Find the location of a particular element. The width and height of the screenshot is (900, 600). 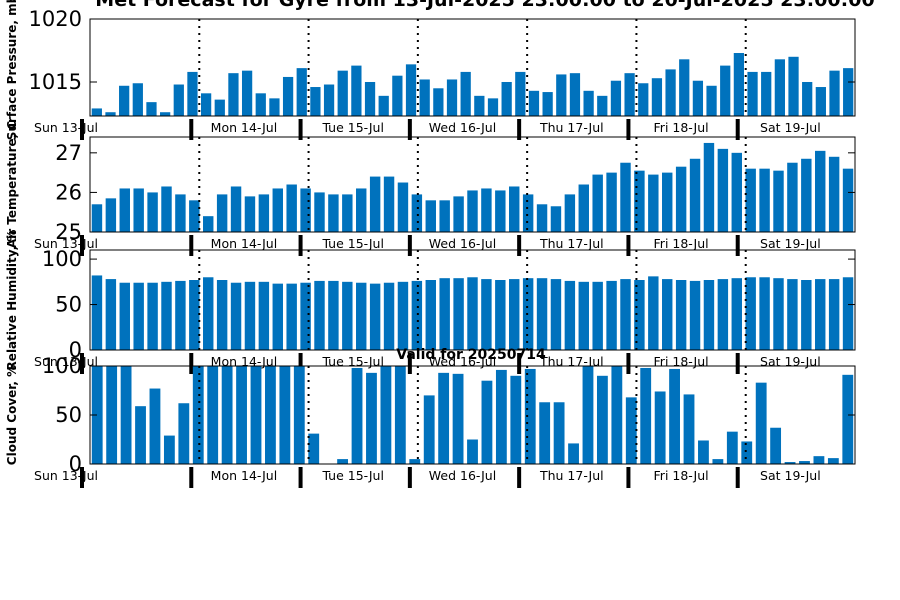

surface-pressure-axes is located at coordinates (472, 67).